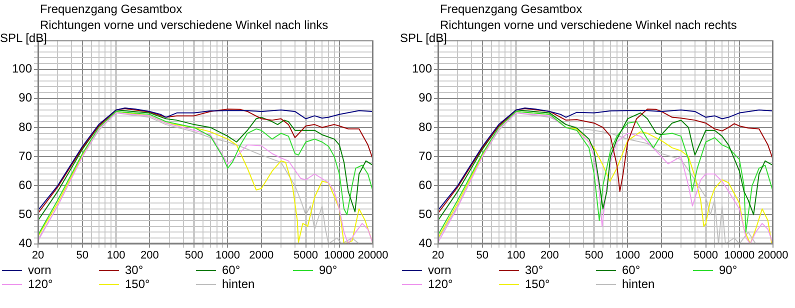 The image size is (795, 308). I want to click on chart-subtitle: Richtungen vorne und verschiedene Winkel nach links, so click(184, 25).